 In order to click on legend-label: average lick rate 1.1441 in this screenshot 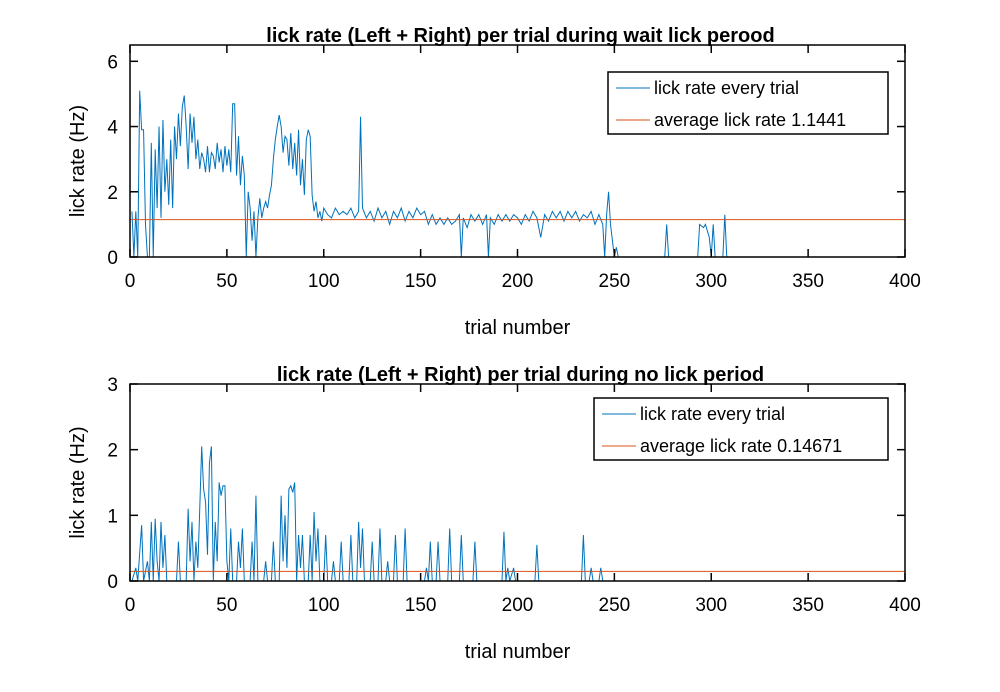, I will do `click(750, 120)`.